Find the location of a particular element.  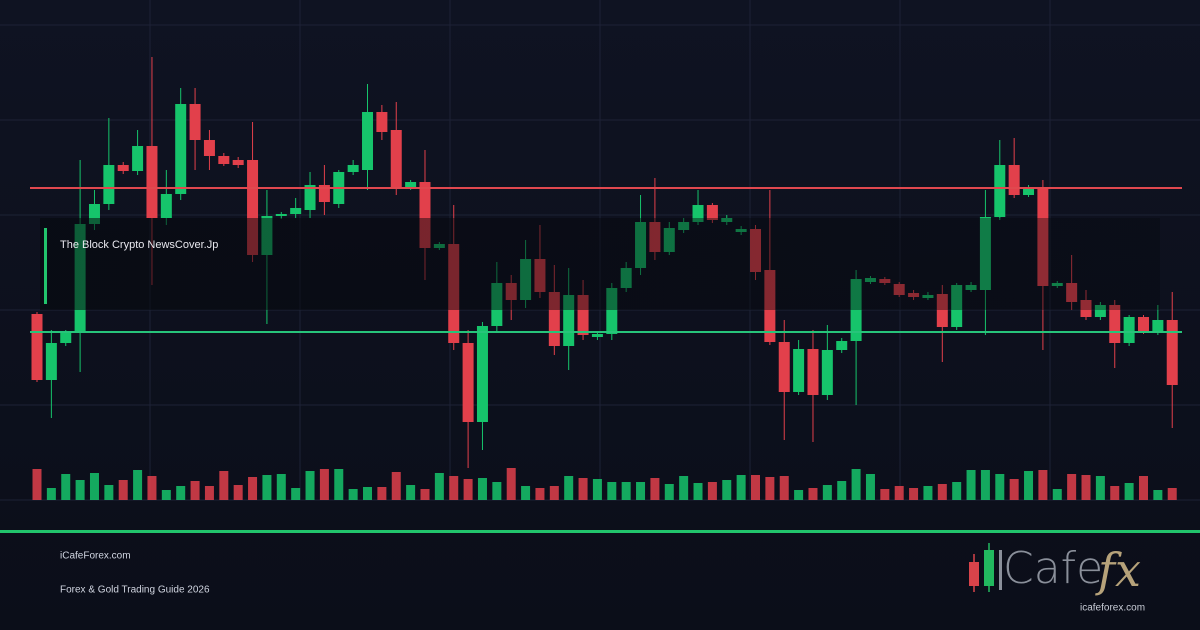

caption-accent is located at coordinates (45, 266).